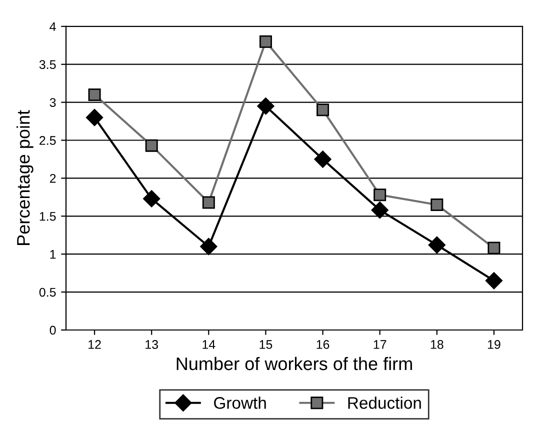 Image resolution: width=550 pixels, height=440 pixels. What do you see at coordinates (323, 344) in the screenshot?
I see `x-tick-label: 16` at bounding box center [323, 344].